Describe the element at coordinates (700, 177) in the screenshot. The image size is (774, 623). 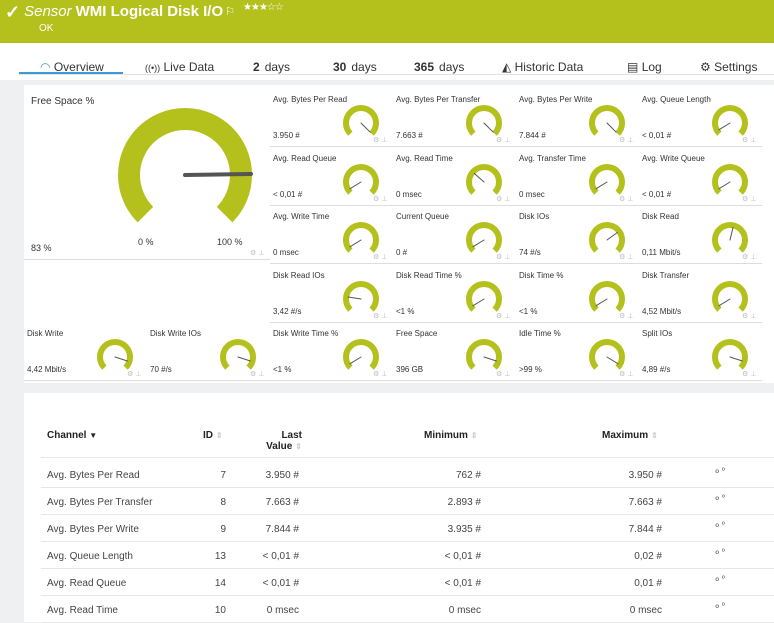
I see `gauge-avg-write-queue: Avg. Write Queue < 0,01 # ⚙ ⊥` at that location.